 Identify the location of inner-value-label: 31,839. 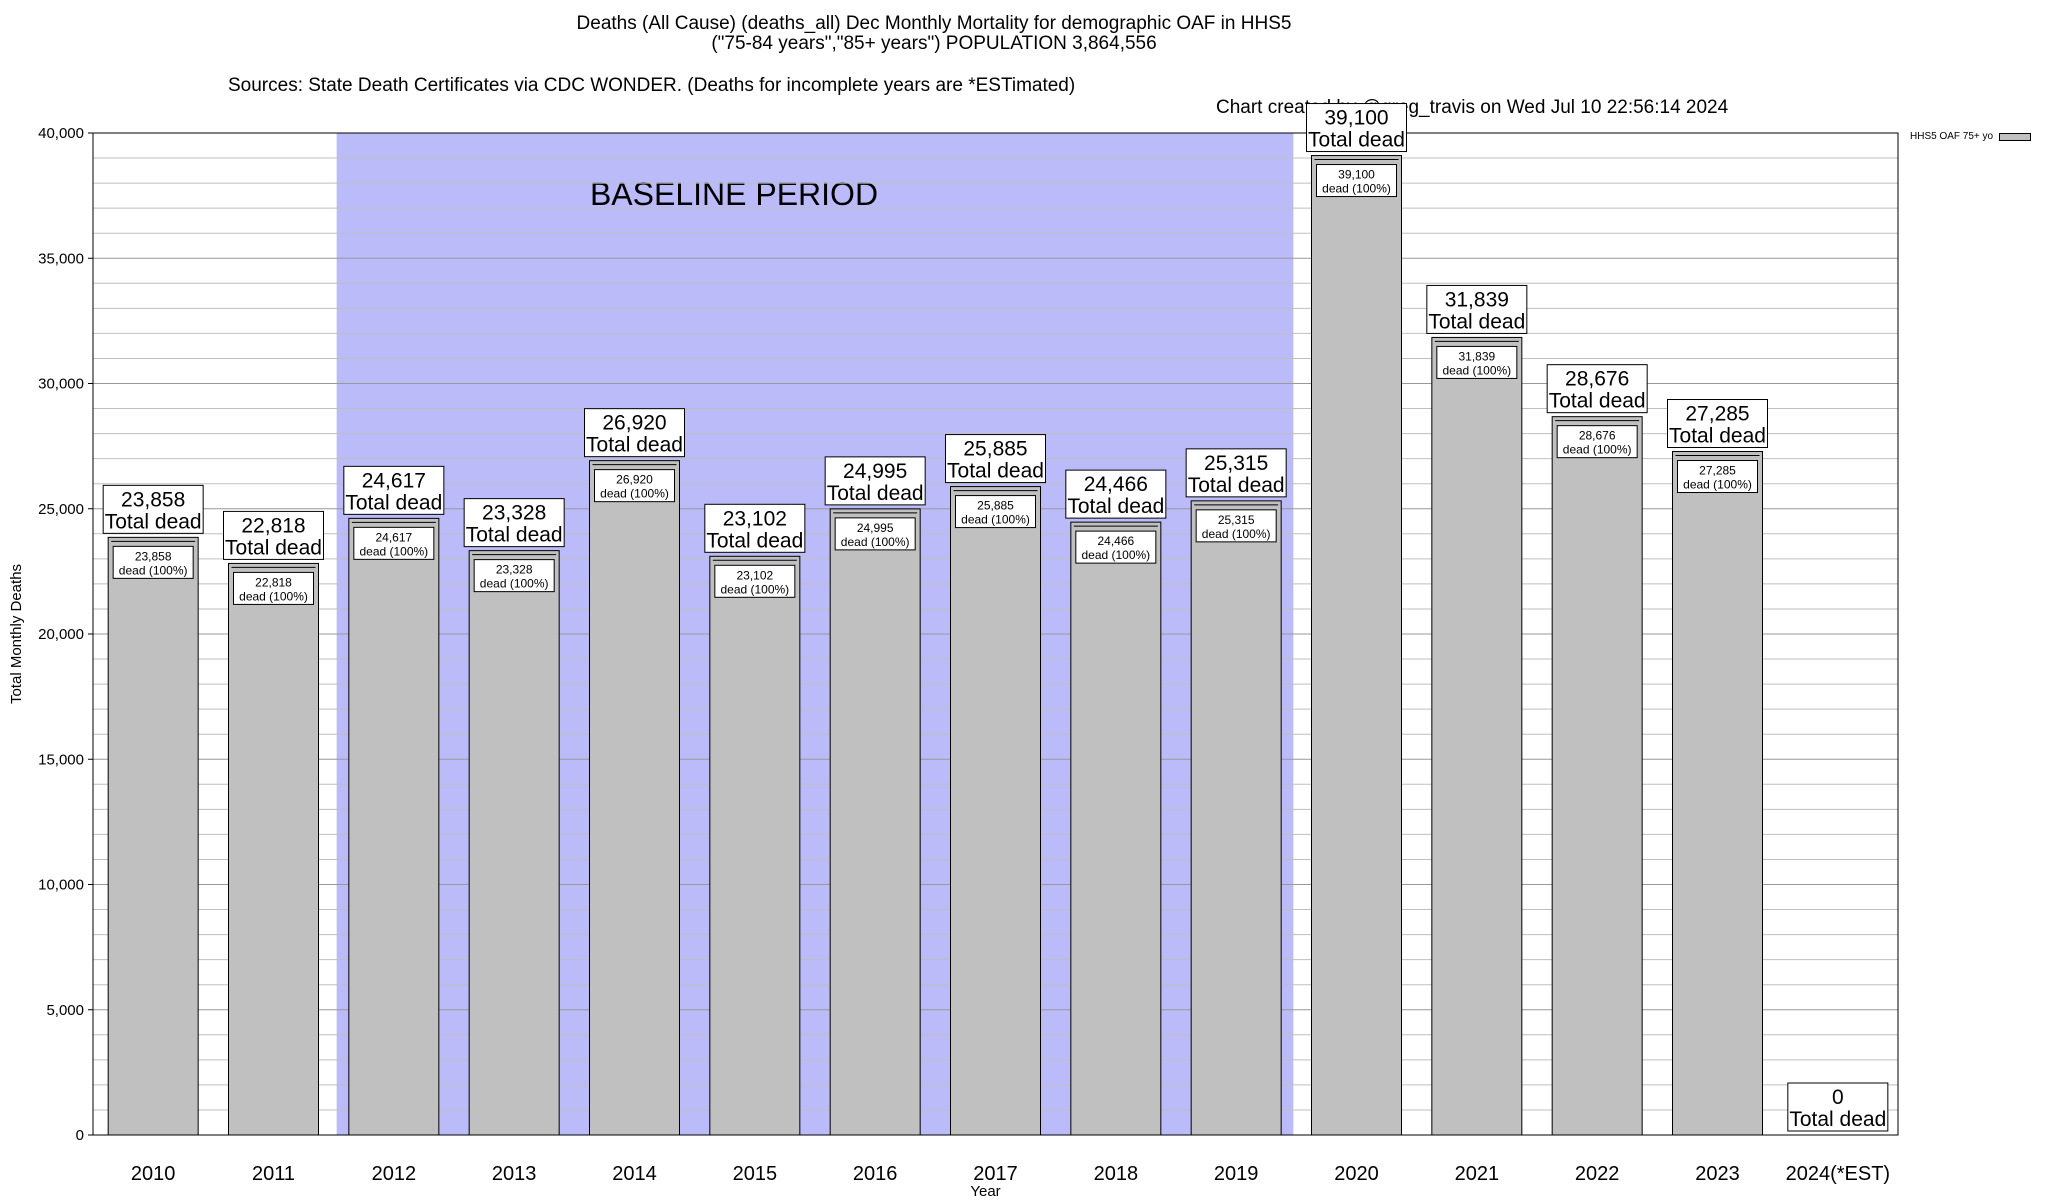
(1476, 356).